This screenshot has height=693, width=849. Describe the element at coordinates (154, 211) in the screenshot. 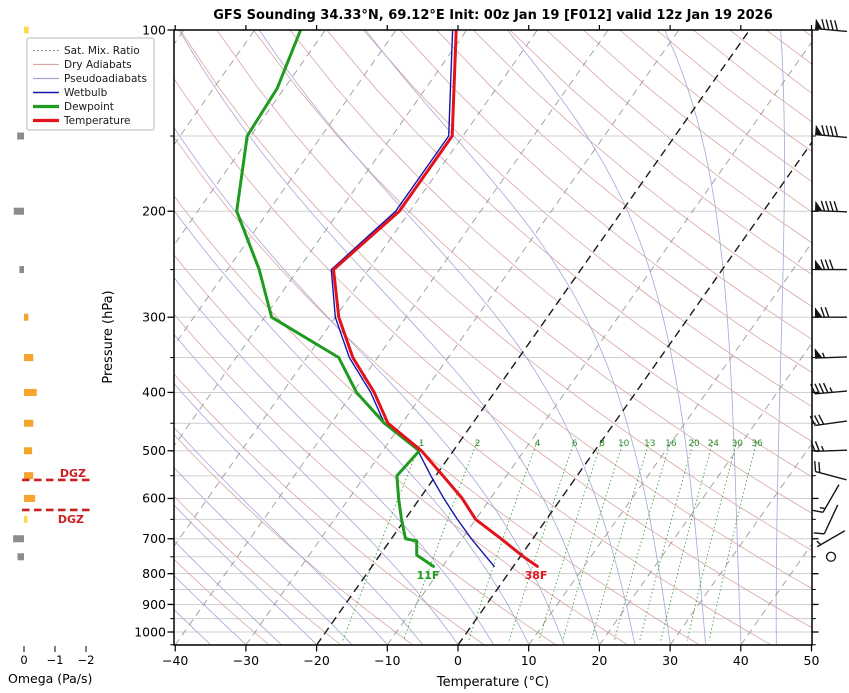

I see `svg-text: 200` at that location.